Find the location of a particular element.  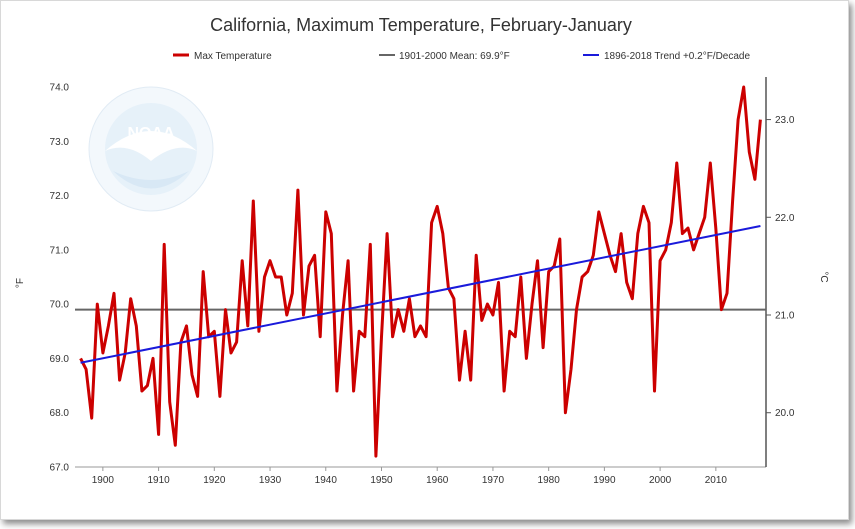

y-axis-label-right: °C is located at coordinates (823, 276).